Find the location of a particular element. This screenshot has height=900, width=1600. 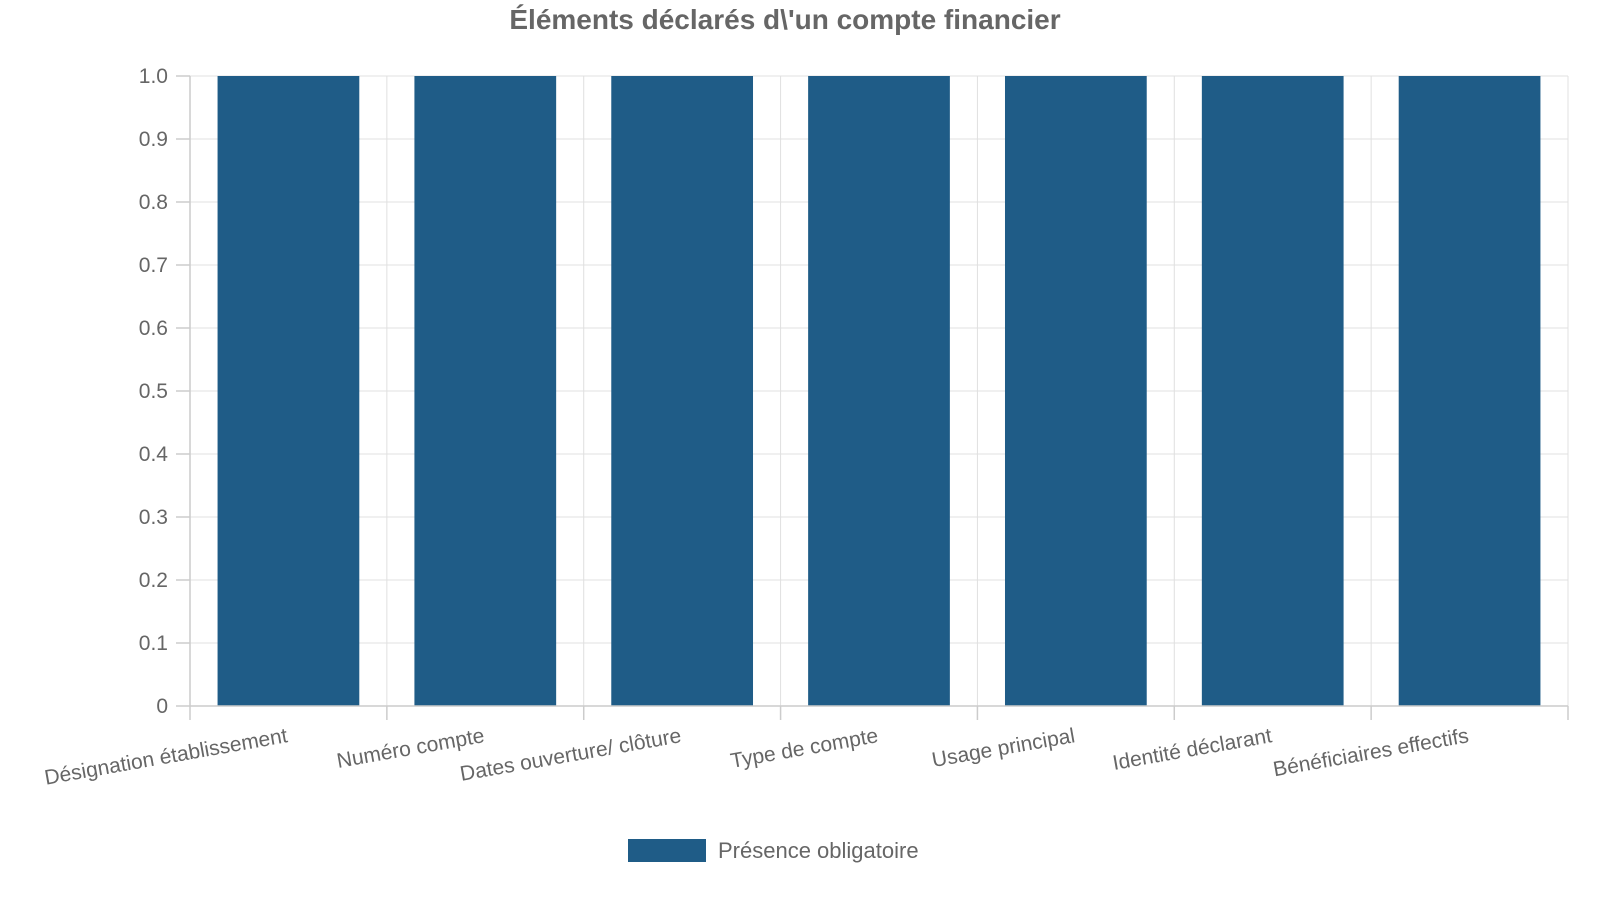

y-axis-ticks: 0 0.1 0.2 0.3 0.4 0.5 0.6 0.7 0.8 0.9 1.0 is located at coordinates (154, 391).